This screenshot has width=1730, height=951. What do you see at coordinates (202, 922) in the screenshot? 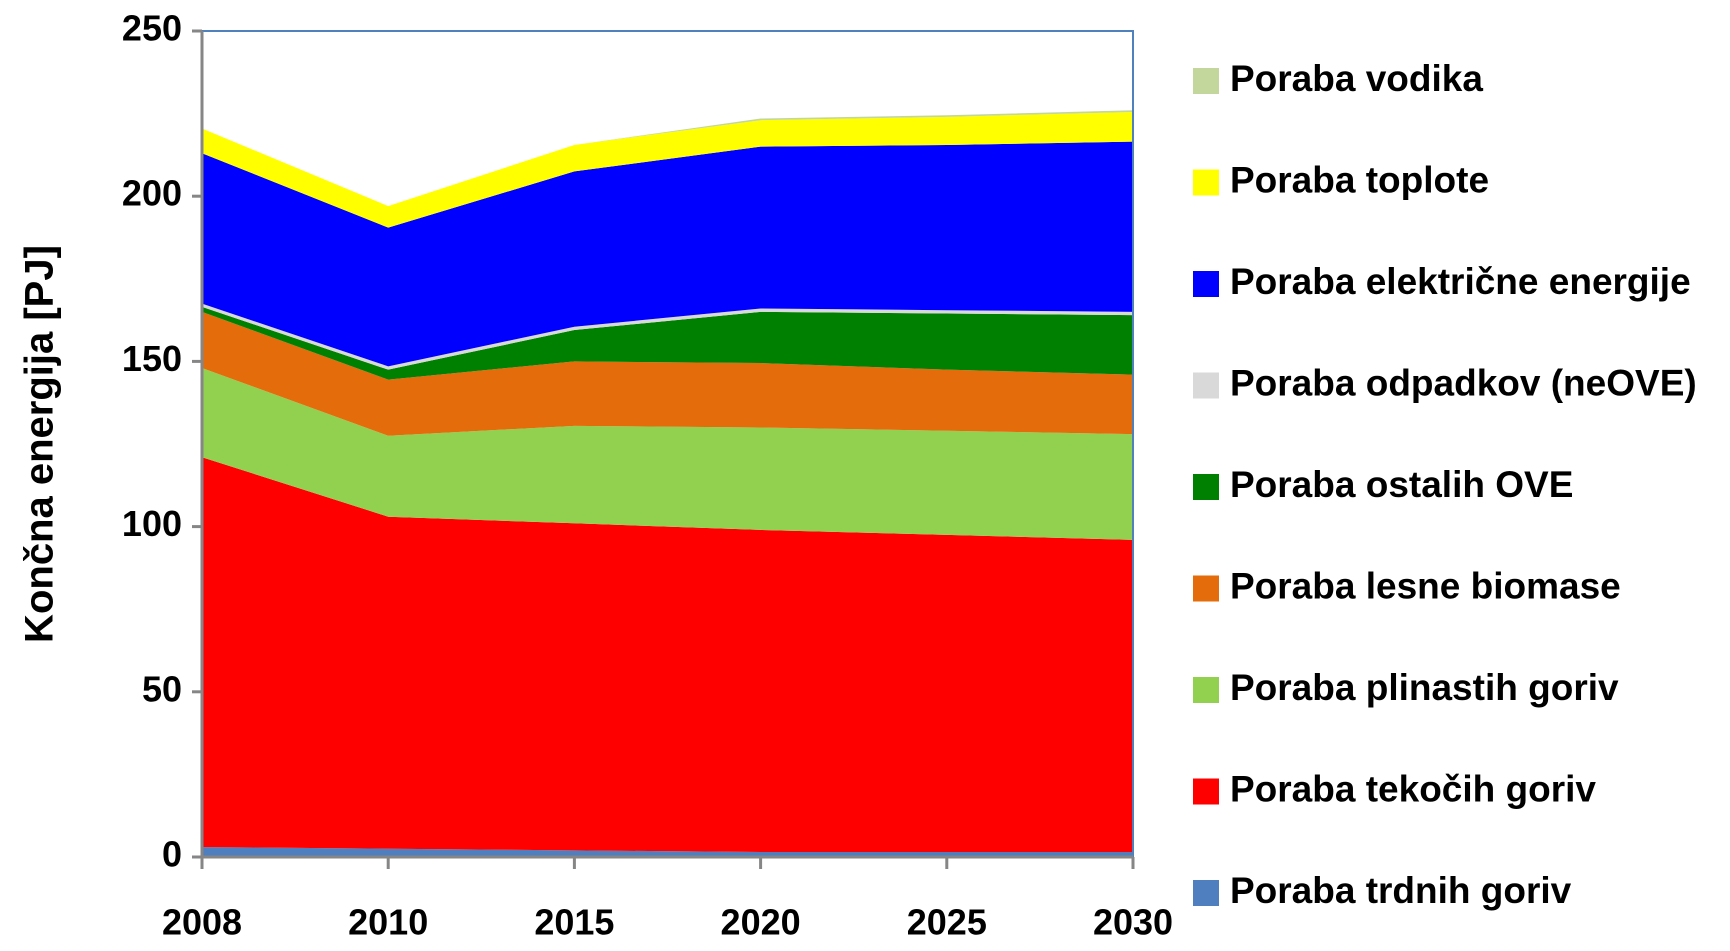
I see `x-tick-label: 2008` at bounding box center [202, 922].